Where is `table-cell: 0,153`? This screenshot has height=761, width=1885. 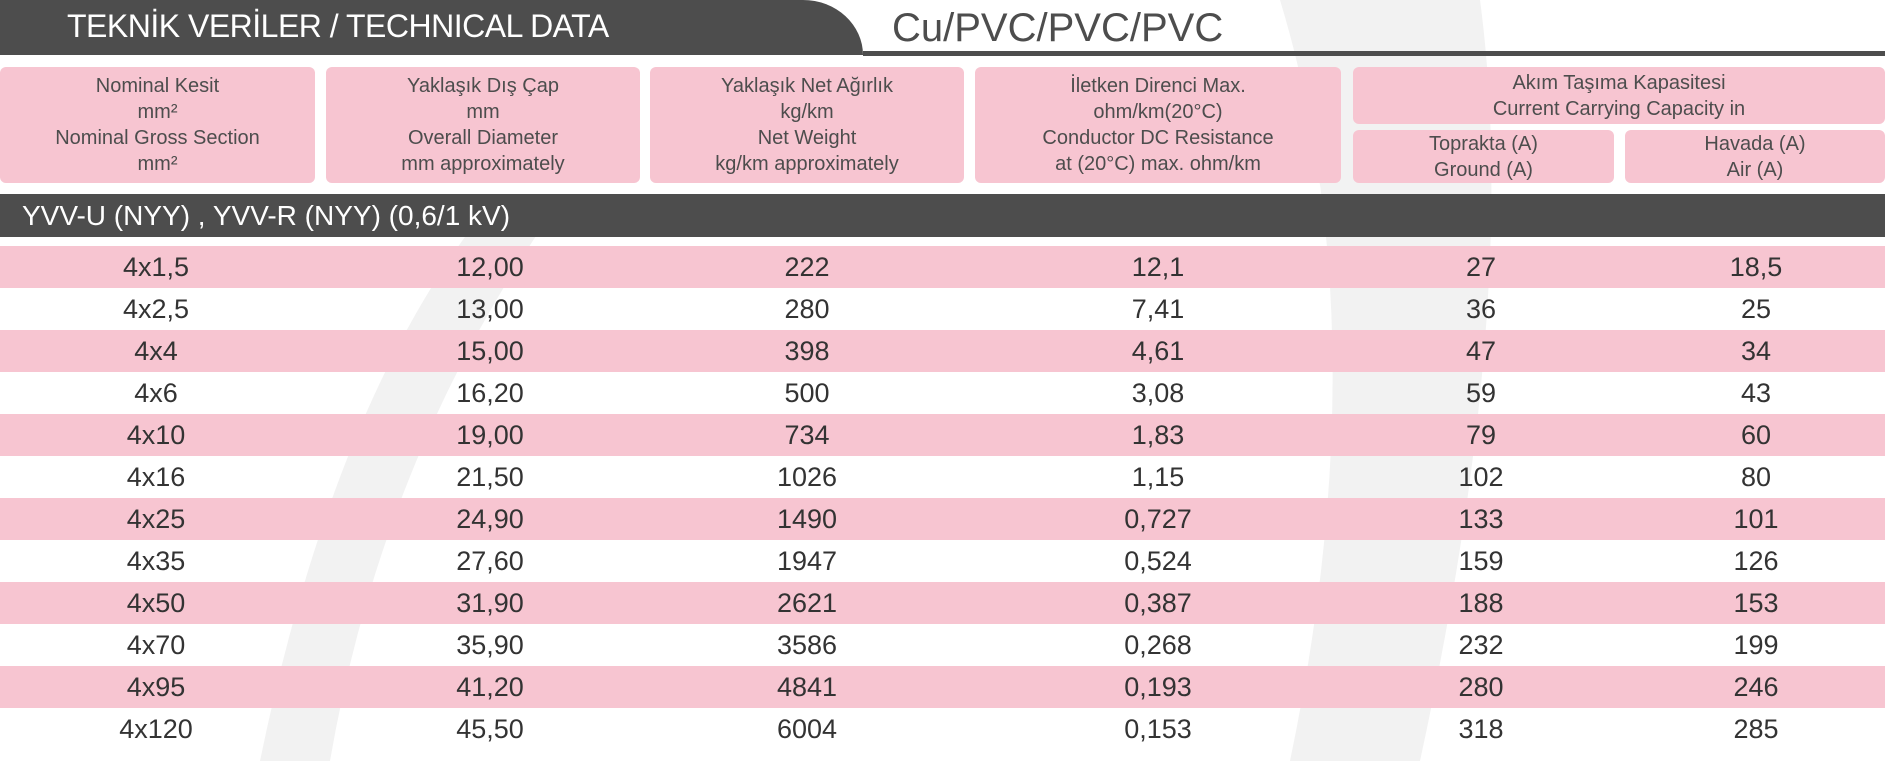
table-cell: 0,153 is located at coordinates (1158, 729).